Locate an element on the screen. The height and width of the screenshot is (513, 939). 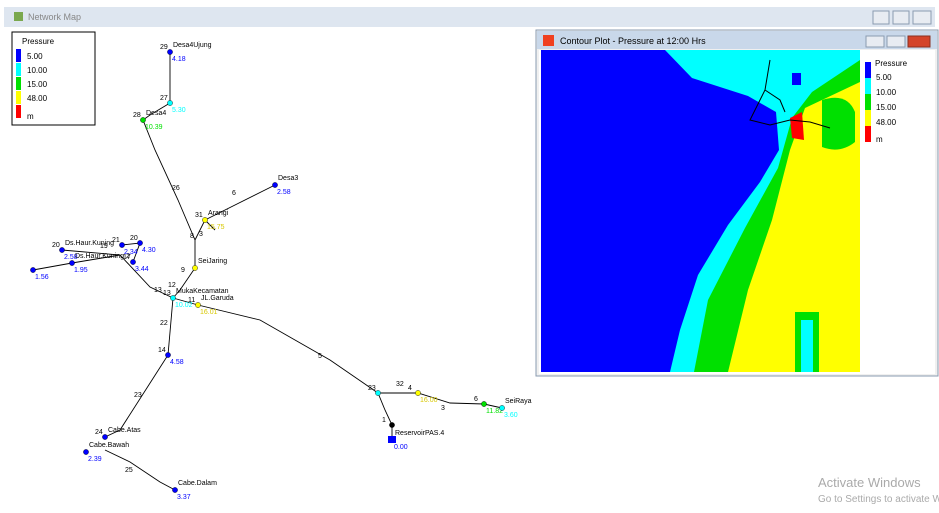
node-value: 5.30 is located at coordinates (179, 110).